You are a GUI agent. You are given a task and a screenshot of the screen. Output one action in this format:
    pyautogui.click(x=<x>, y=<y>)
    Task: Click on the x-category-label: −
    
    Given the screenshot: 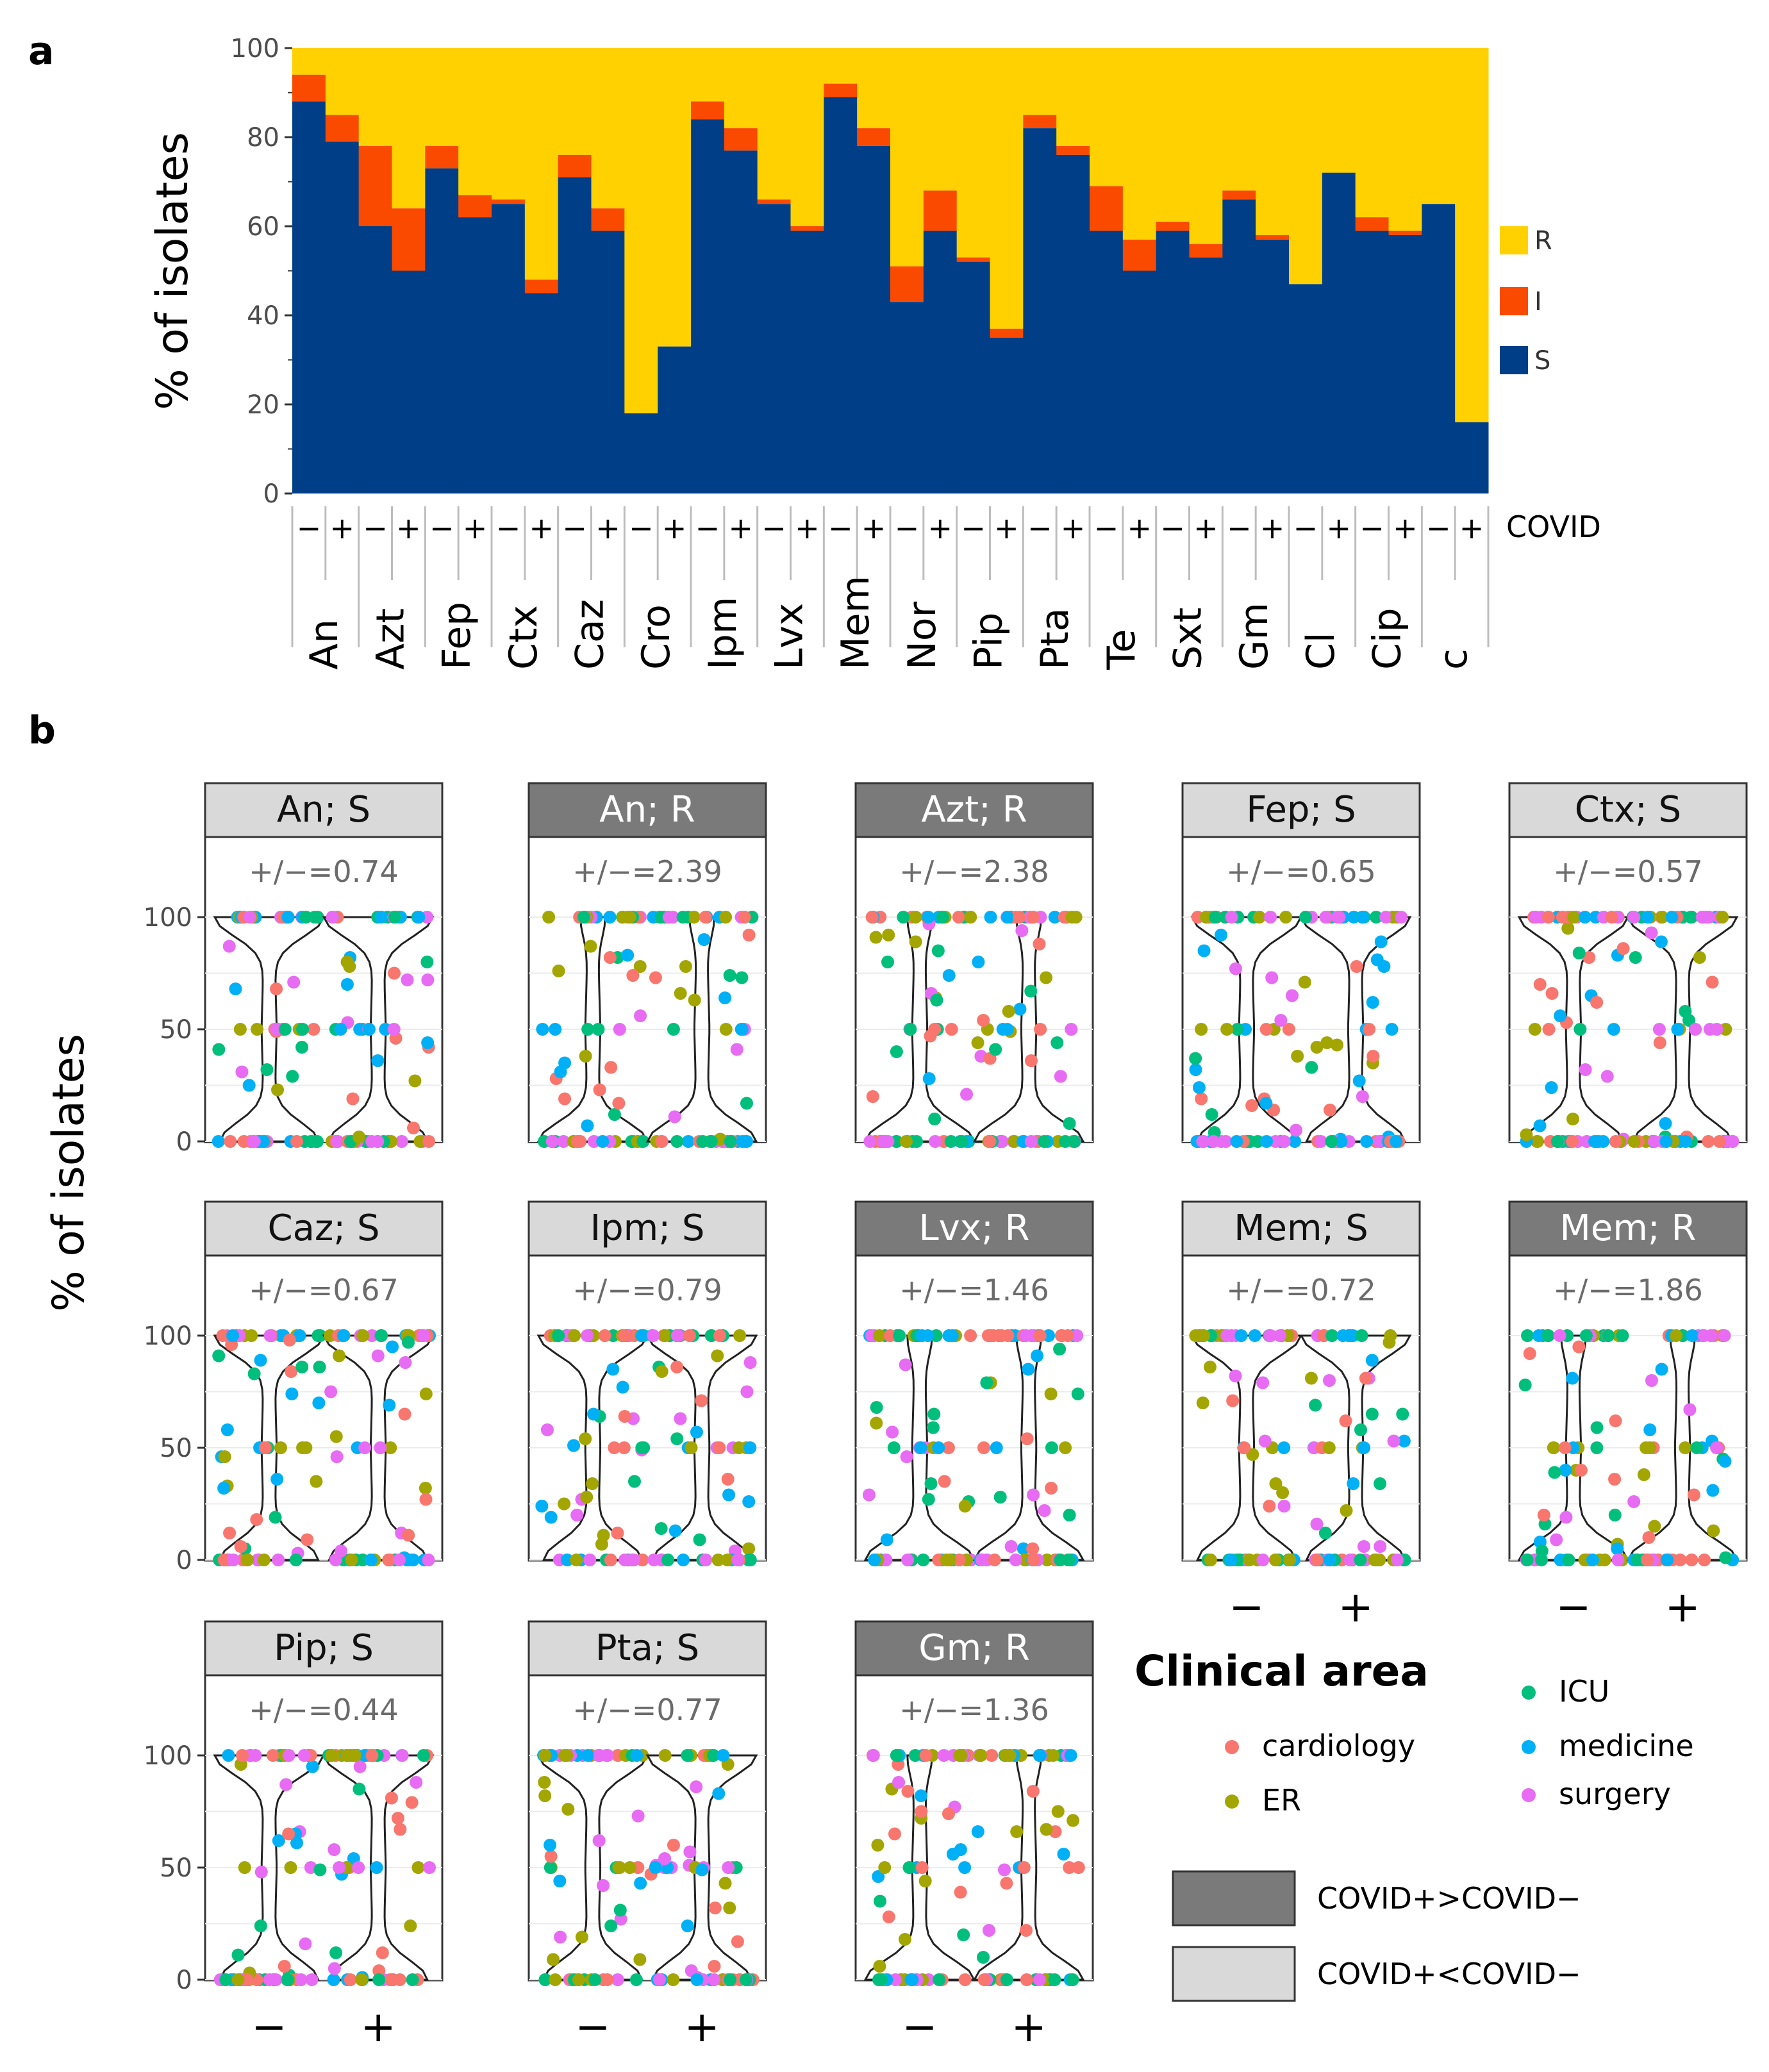 What is the action you would take?
    pyautogui.click(x=1246, y=1607)
    